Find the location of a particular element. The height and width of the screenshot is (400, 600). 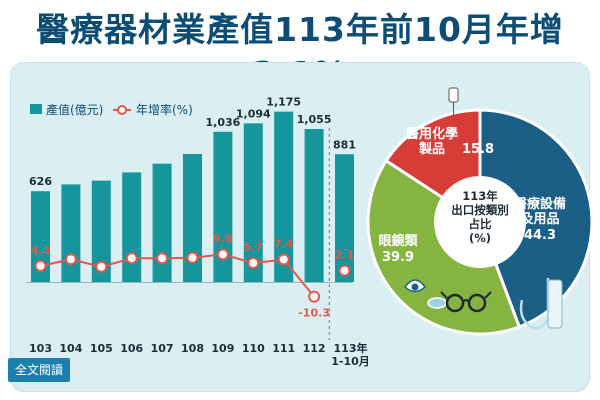

contact-lens-icon is located at coordinates (437, 303).